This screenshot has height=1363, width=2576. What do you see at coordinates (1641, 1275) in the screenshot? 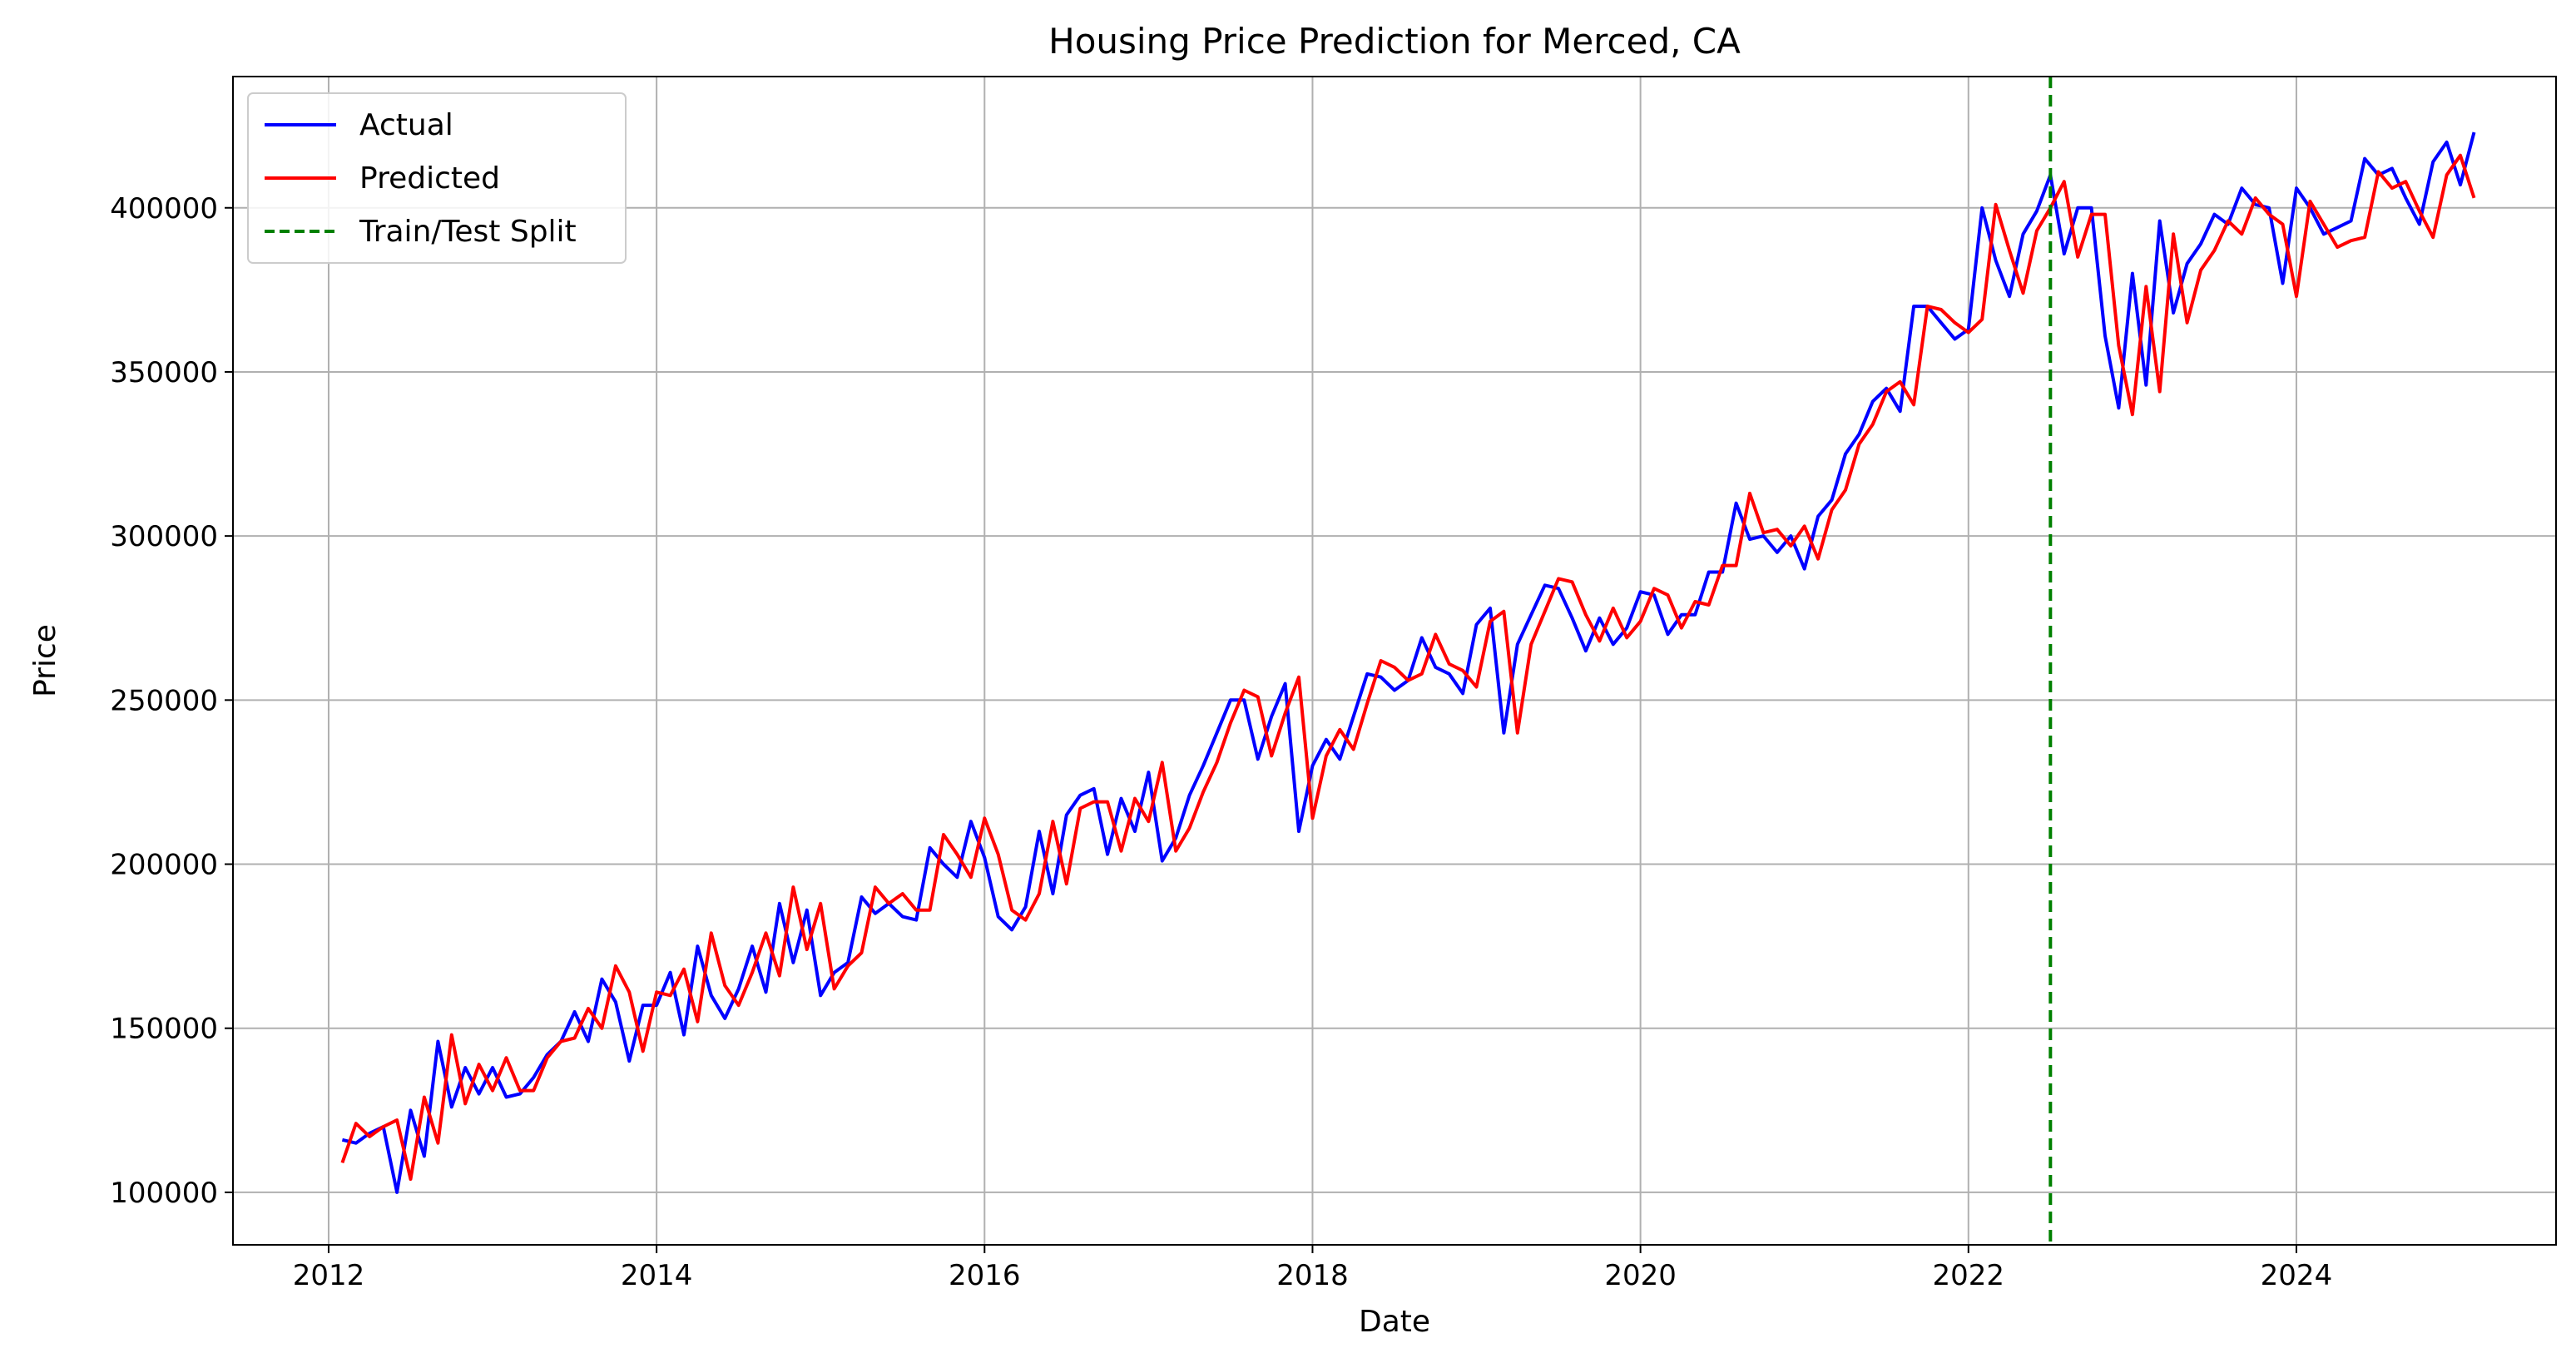
I see `x-tick-label: 2020` at bounding box center [1641, 1275].